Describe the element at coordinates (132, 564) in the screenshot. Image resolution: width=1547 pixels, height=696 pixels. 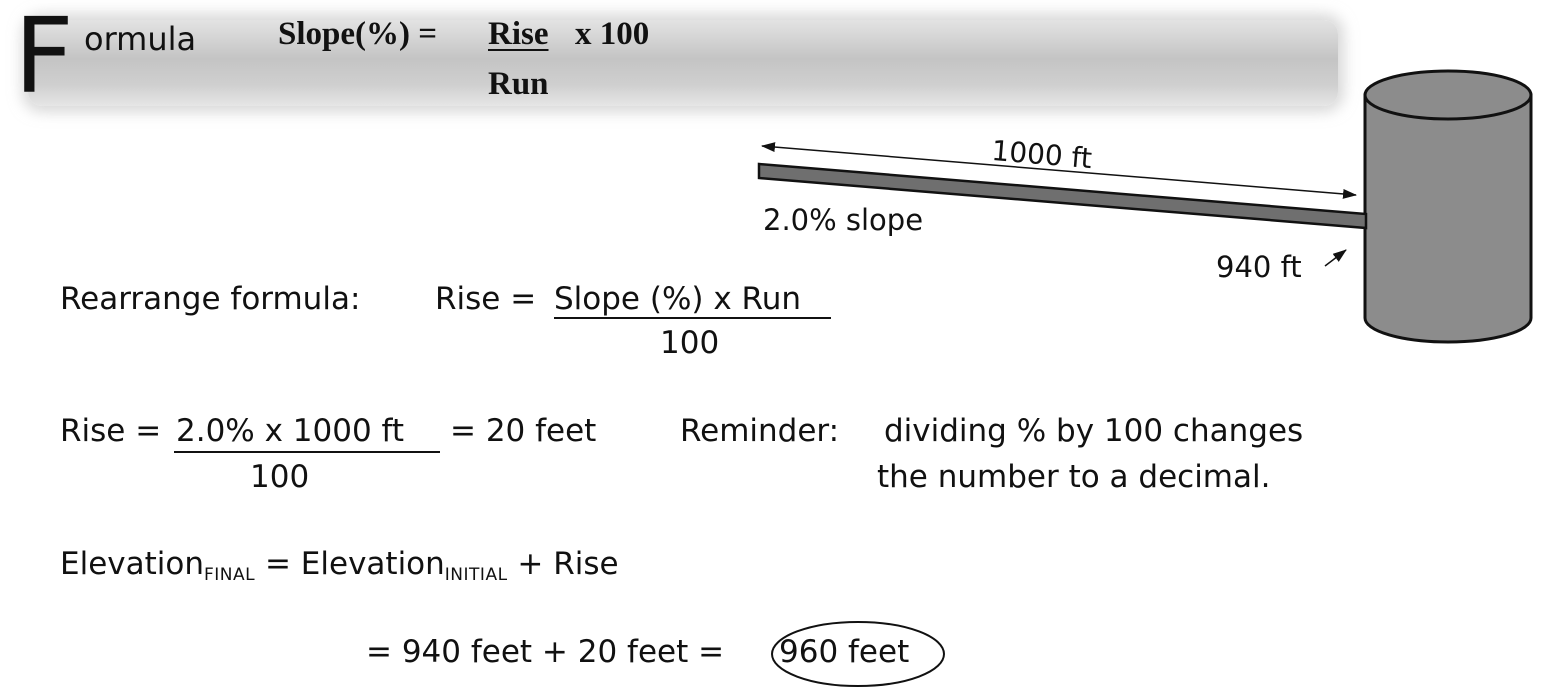
I see `elevation-final-word: Elevation` at that location.